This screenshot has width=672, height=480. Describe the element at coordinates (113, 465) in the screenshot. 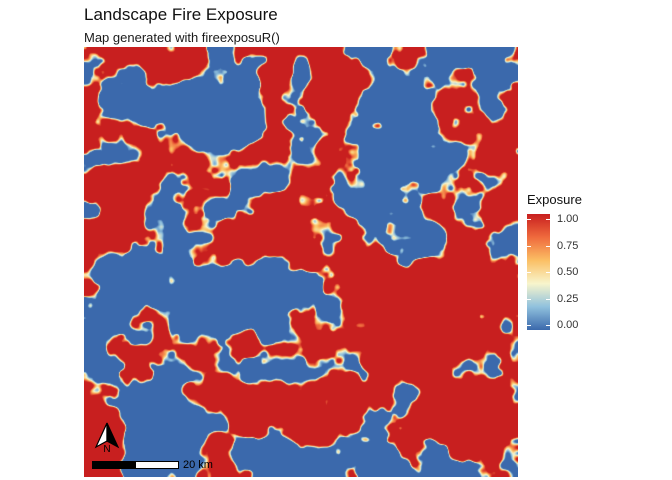

I see `scale-bar-segment-dark` at that location.